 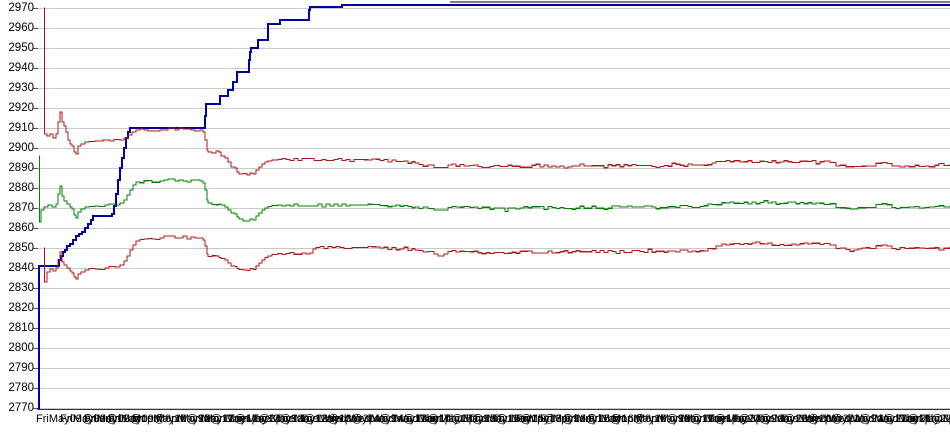 What do you see at coordinates (627, 419) in the screenshot?
I see `x-tick-label: FriMay16@3pm` at bounding box center [627, 419].